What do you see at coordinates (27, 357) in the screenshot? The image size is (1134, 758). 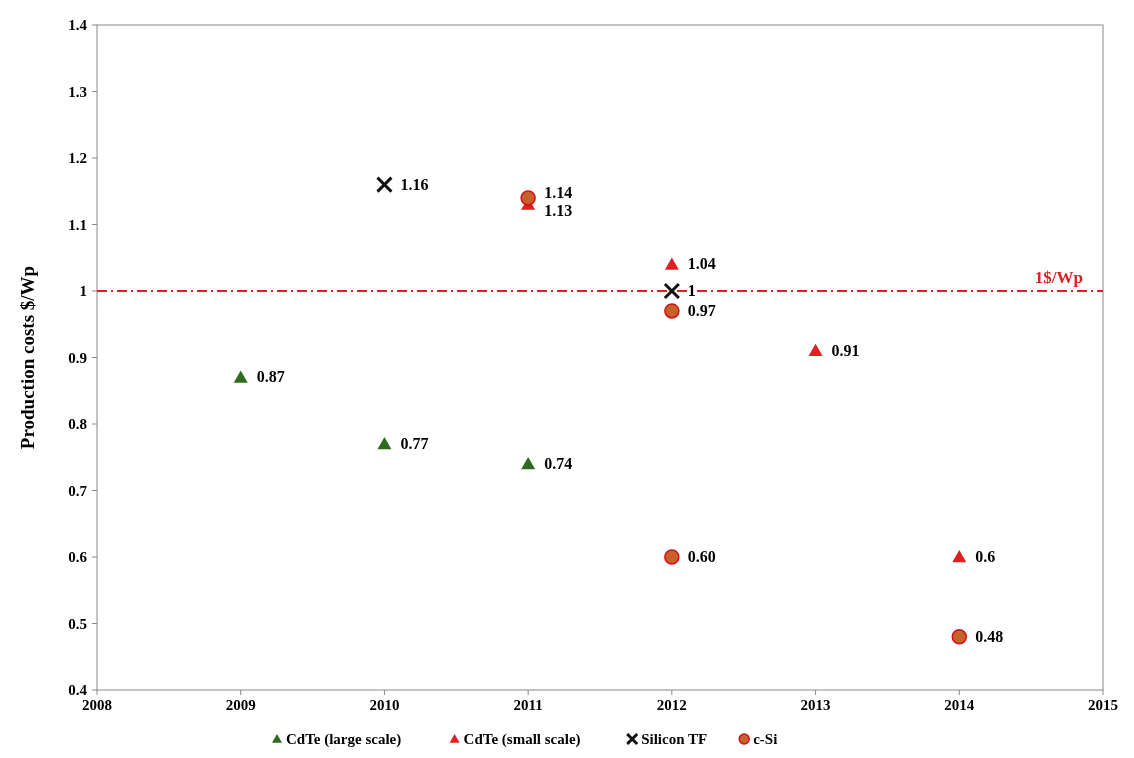 I see `y-axis-title: Production costs $/Wp` at bounding box center [27, 357].